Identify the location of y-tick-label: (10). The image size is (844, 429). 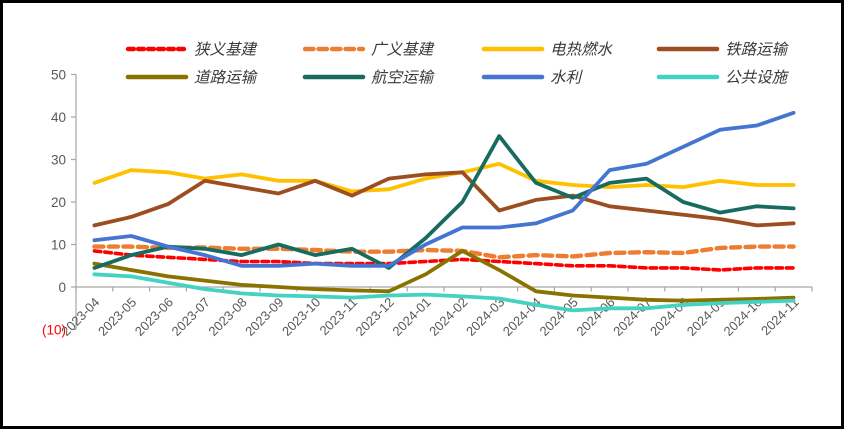
(54, 330).